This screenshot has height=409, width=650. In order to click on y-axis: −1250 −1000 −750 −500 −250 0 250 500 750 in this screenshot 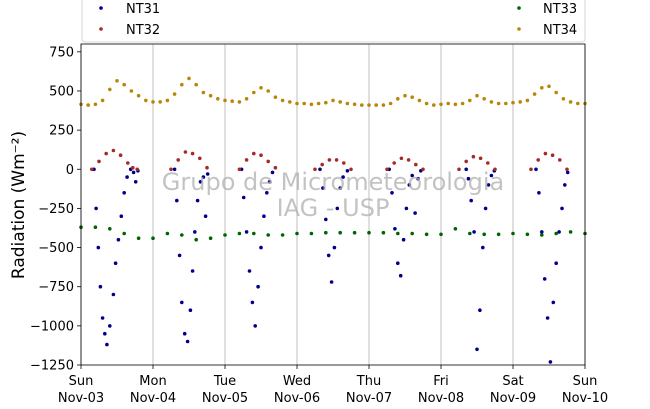, I will do `click(55, 209)`.